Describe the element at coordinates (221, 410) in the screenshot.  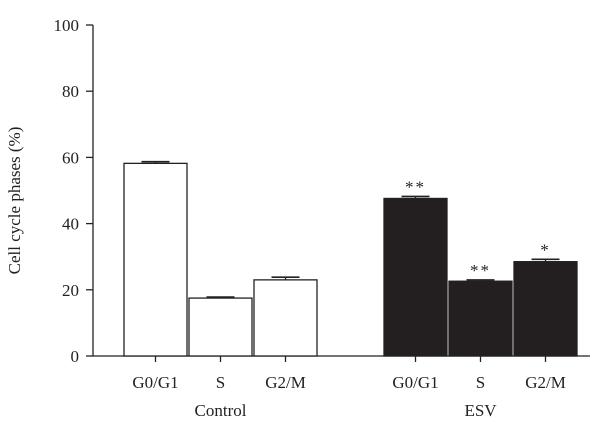
I see `group-label-control: Control` at that location.